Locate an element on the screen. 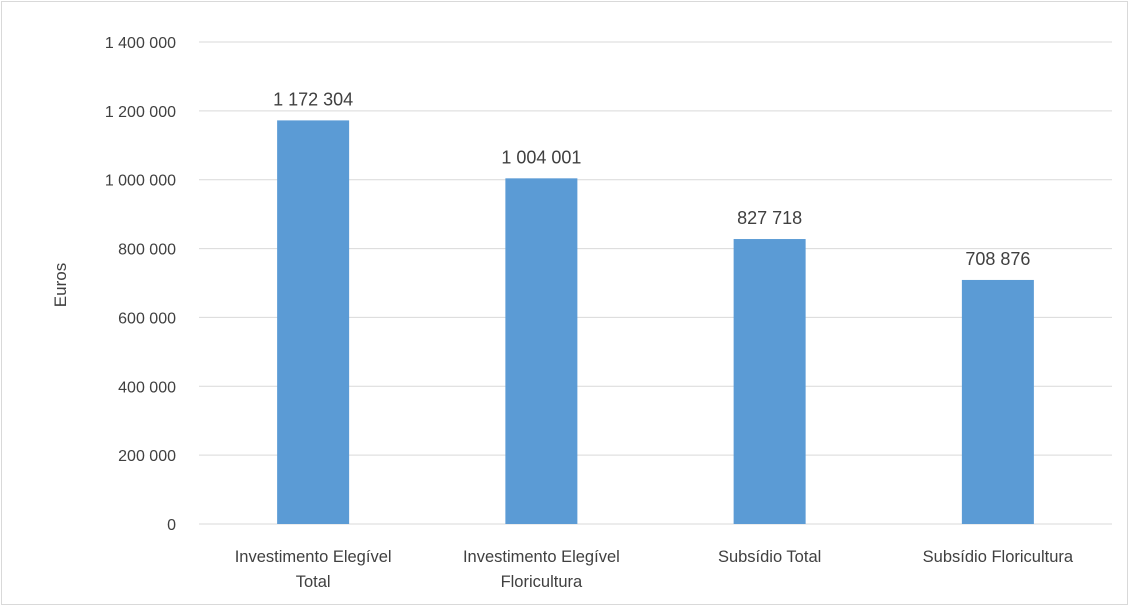 This screenshot has height=608, width=1131. data-label: 827 718 is located at coordinates (769, 218).